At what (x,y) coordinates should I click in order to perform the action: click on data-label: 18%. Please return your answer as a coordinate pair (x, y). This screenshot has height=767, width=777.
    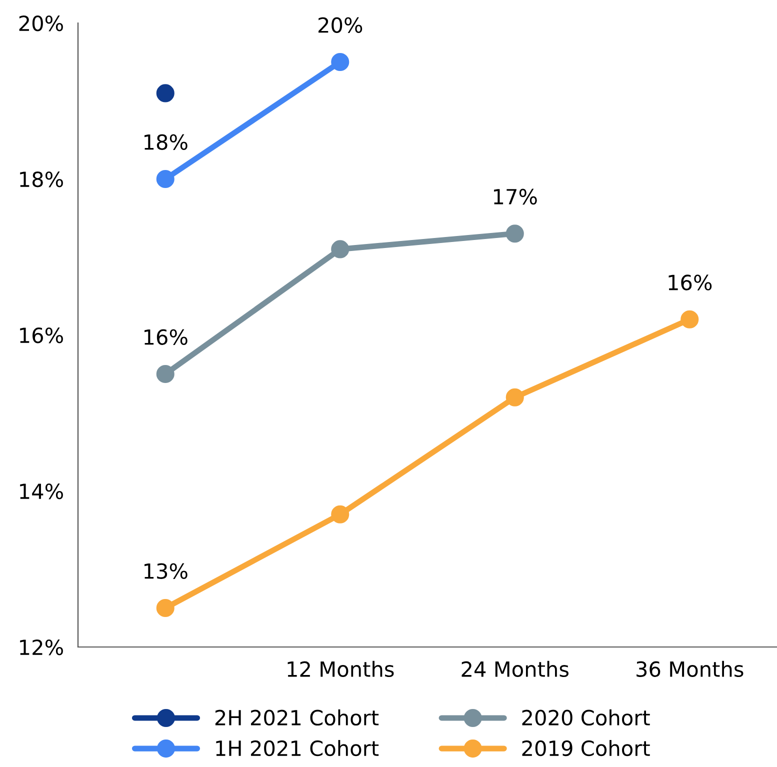
    Looking at the image, I should click on (166, 142).